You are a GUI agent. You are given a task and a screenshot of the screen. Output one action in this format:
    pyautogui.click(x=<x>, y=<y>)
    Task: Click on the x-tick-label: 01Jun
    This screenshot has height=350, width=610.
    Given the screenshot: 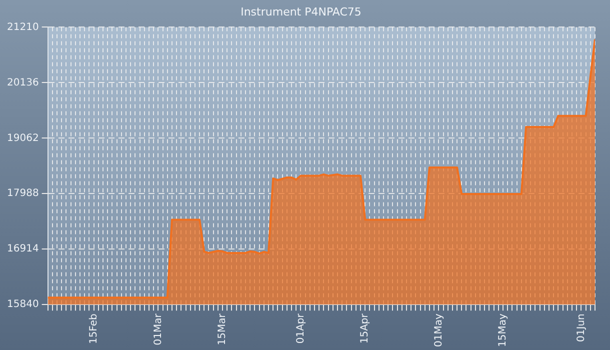 What is the action you would take?
    pyautogui.click(x=581, y=328)
    